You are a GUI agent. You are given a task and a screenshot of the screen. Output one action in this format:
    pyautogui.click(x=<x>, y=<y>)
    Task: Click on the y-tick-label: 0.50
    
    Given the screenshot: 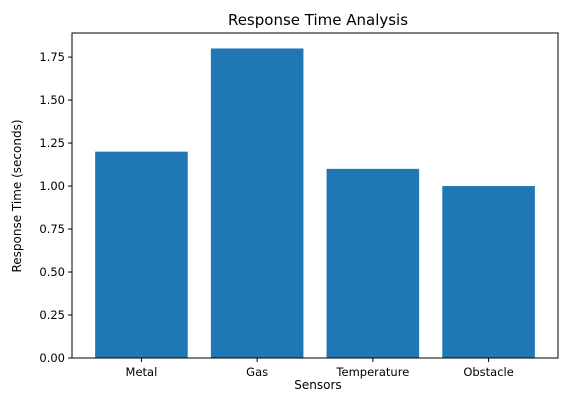 What is the action you would take?
    pyautogui.click(x=52, y=272)
    